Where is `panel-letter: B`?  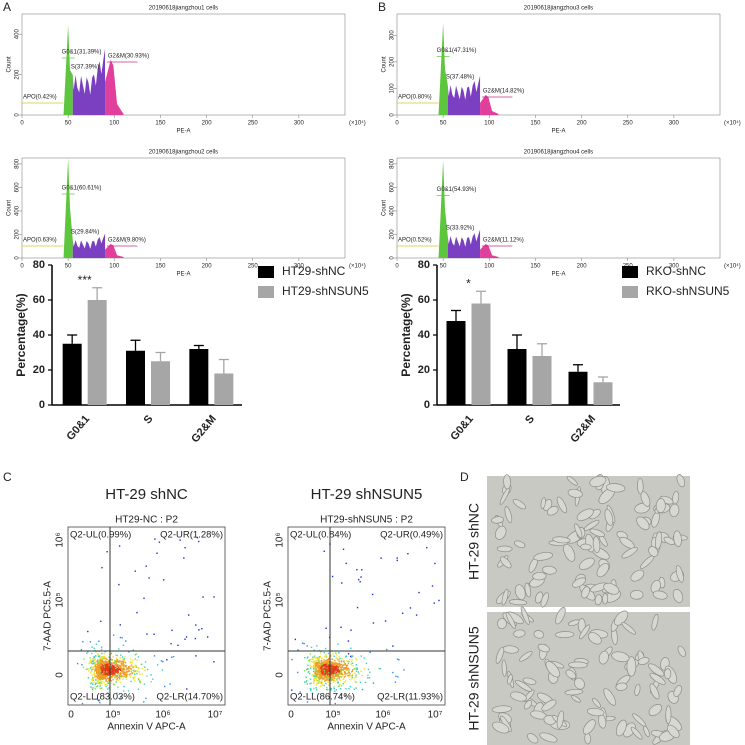 panel-letter: B is located at coordinates (382, 7).